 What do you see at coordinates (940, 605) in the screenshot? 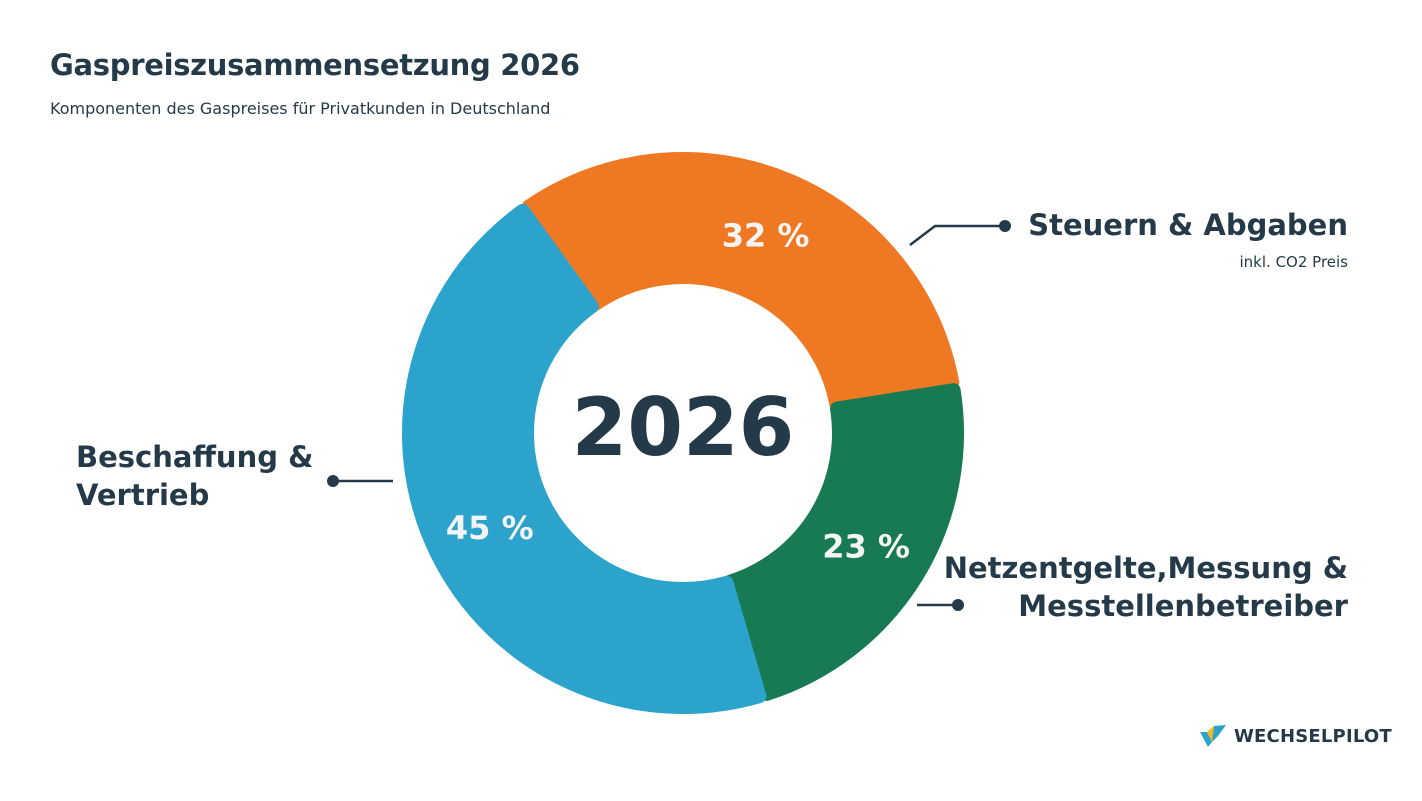
I see `leader-line-netz` at bounding box center [940, 605].